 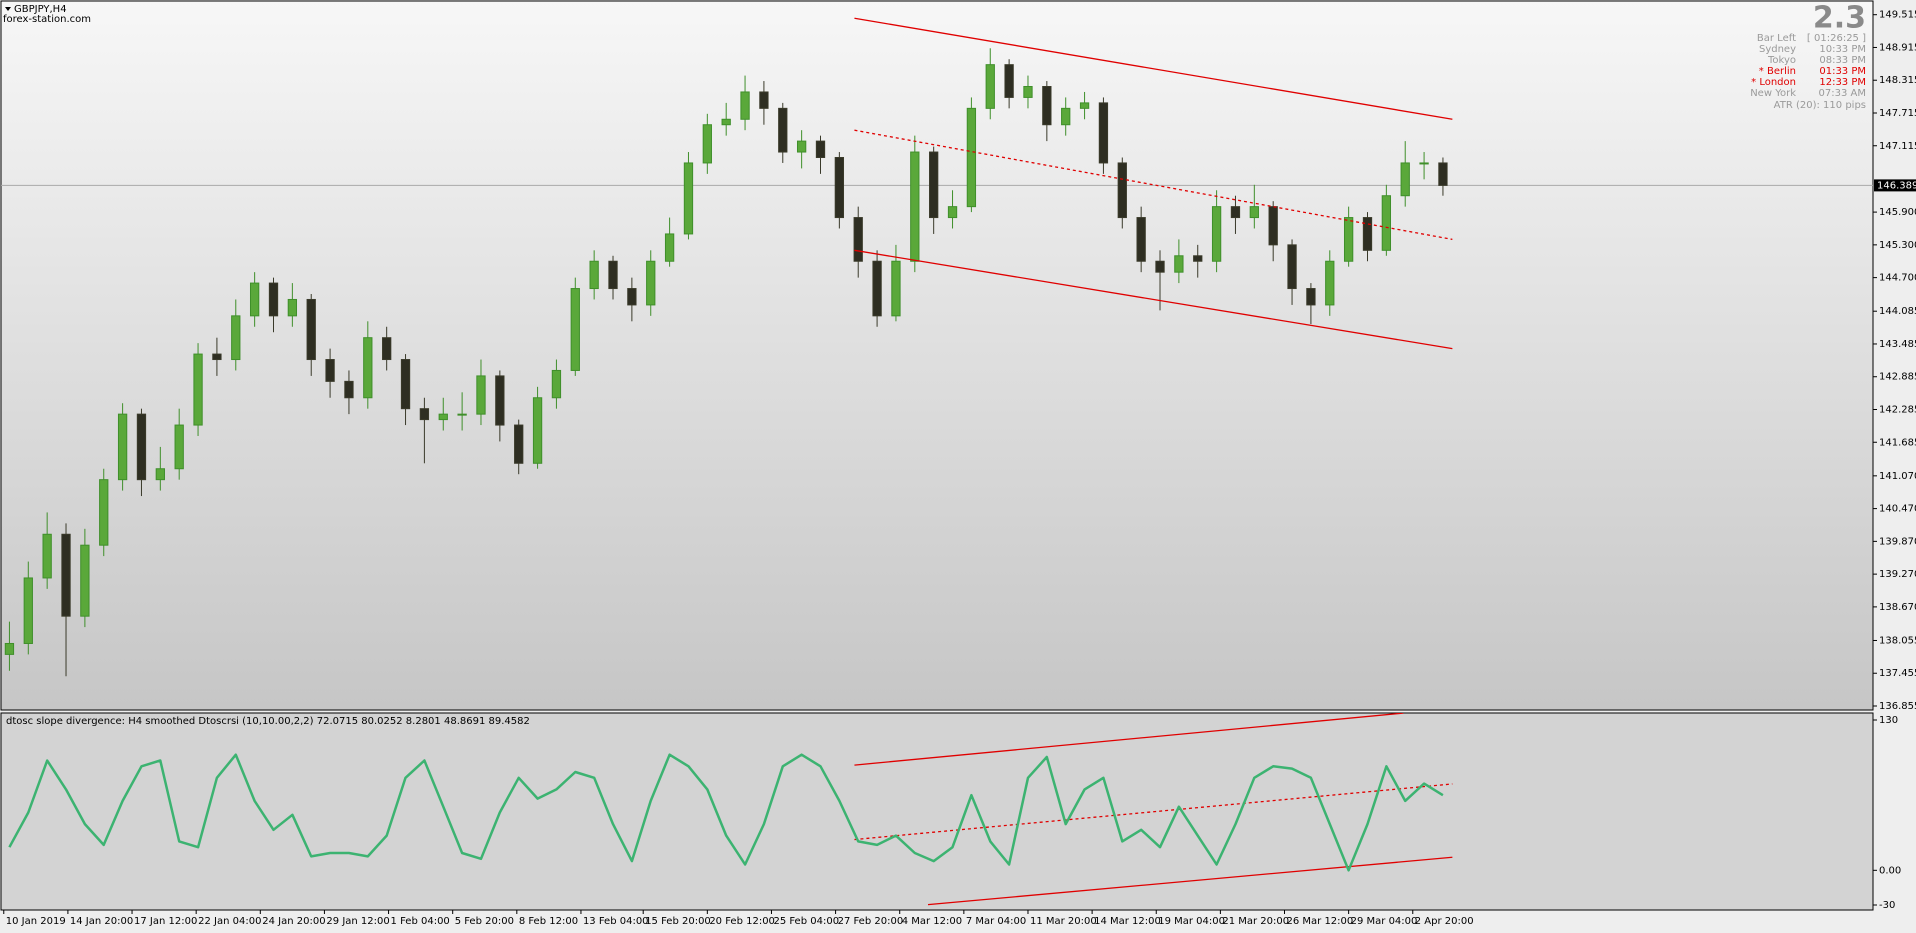 I want to click on y-tick-label: -30, so click(x=1887, y=905).